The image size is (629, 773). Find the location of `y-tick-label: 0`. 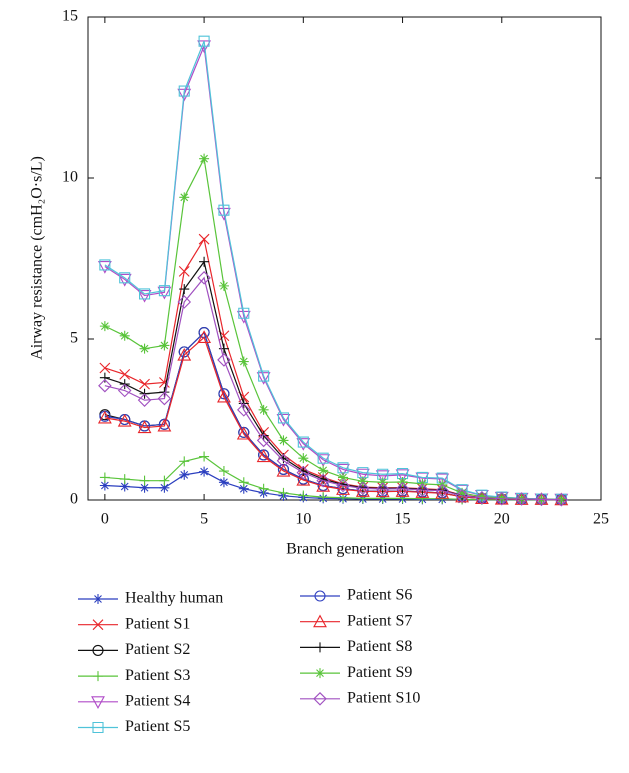

y-tick-label: 0 is located at coordinates (74, 499).